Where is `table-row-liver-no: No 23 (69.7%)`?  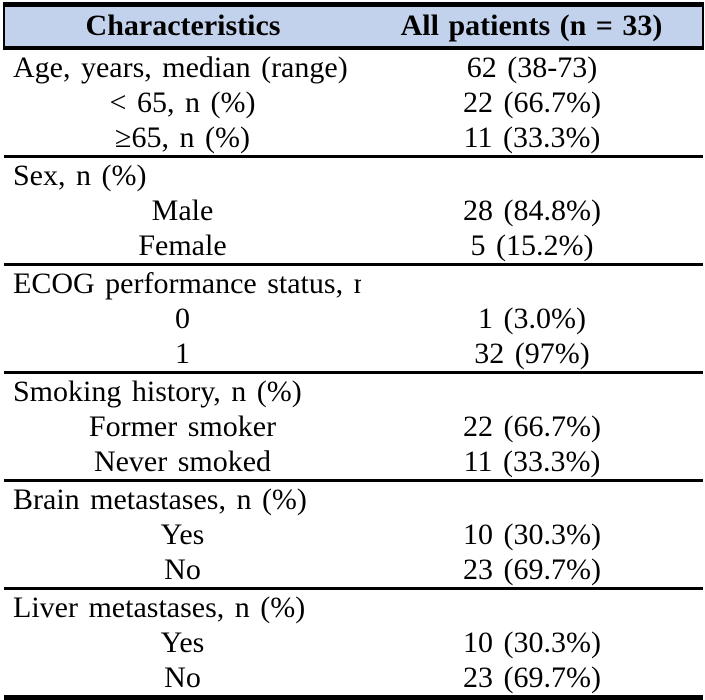 table-row-liver-no: No 23 (69.7%) is located at coordinates (353, 680).